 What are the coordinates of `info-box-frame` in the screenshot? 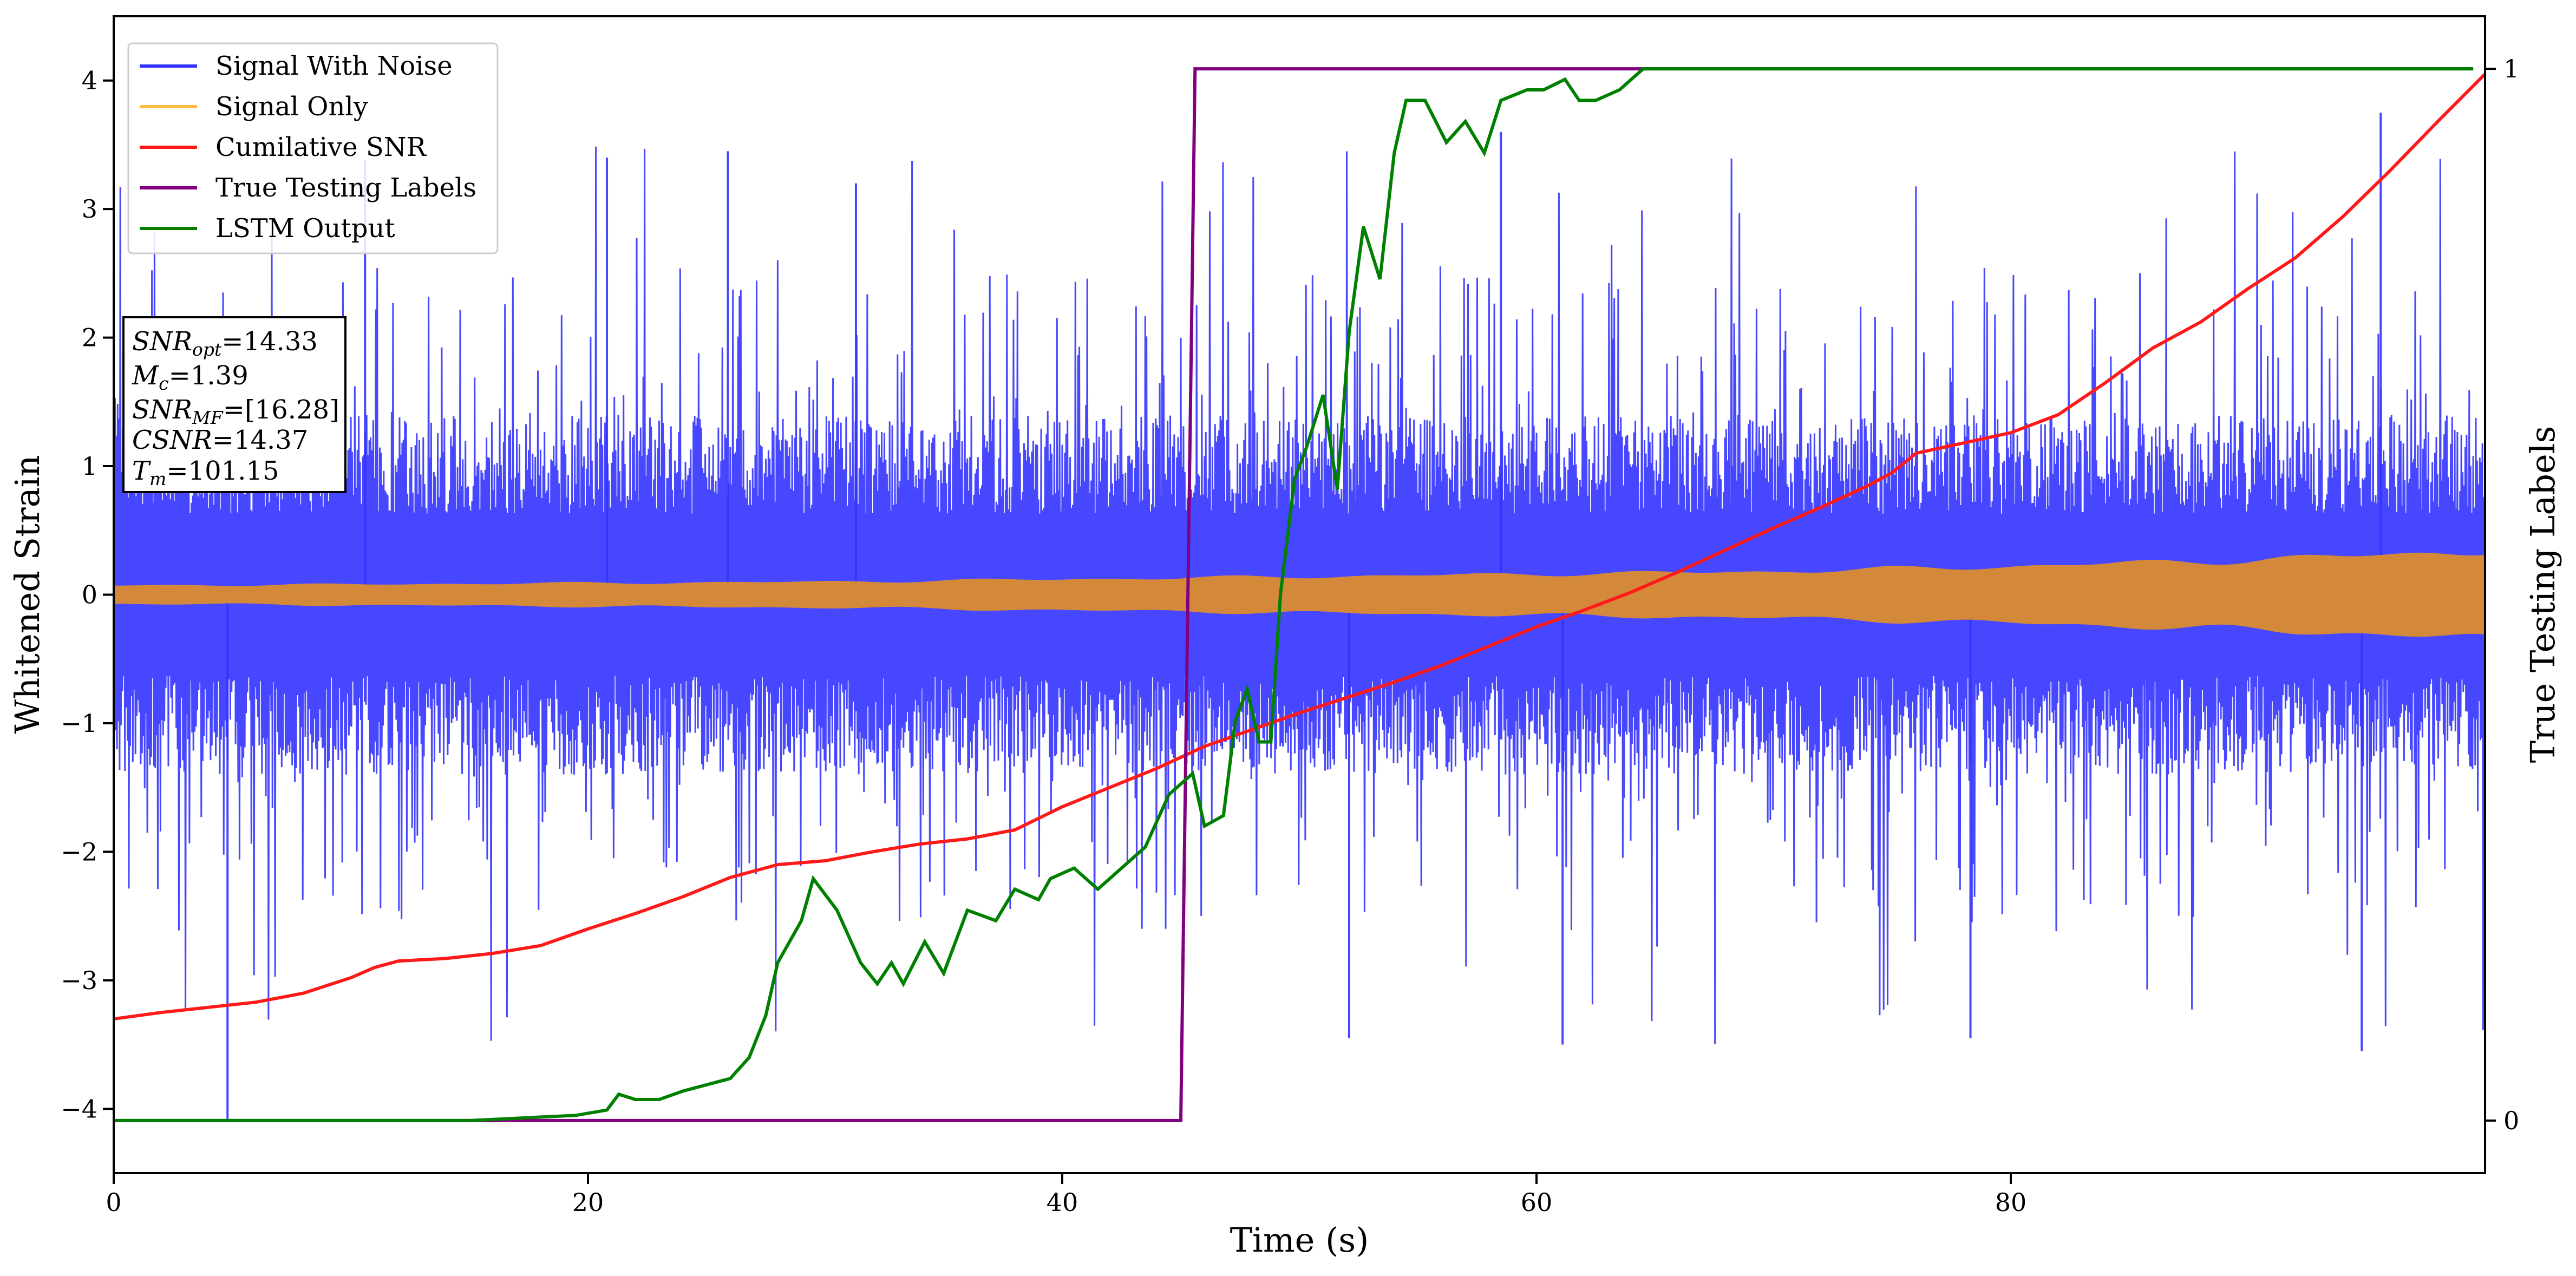 It's located at (234, 404).